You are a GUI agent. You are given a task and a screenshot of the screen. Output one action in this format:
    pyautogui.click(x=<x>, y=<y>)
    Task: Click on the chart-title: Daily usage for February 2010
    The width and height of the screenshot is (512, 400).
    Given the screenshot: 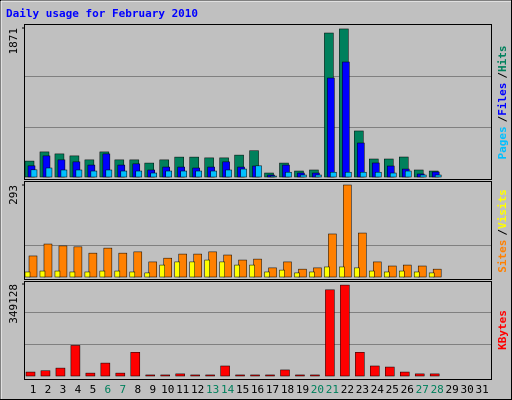 What is the action you would take?
    pyautogui.click(x=102, y=13)
    